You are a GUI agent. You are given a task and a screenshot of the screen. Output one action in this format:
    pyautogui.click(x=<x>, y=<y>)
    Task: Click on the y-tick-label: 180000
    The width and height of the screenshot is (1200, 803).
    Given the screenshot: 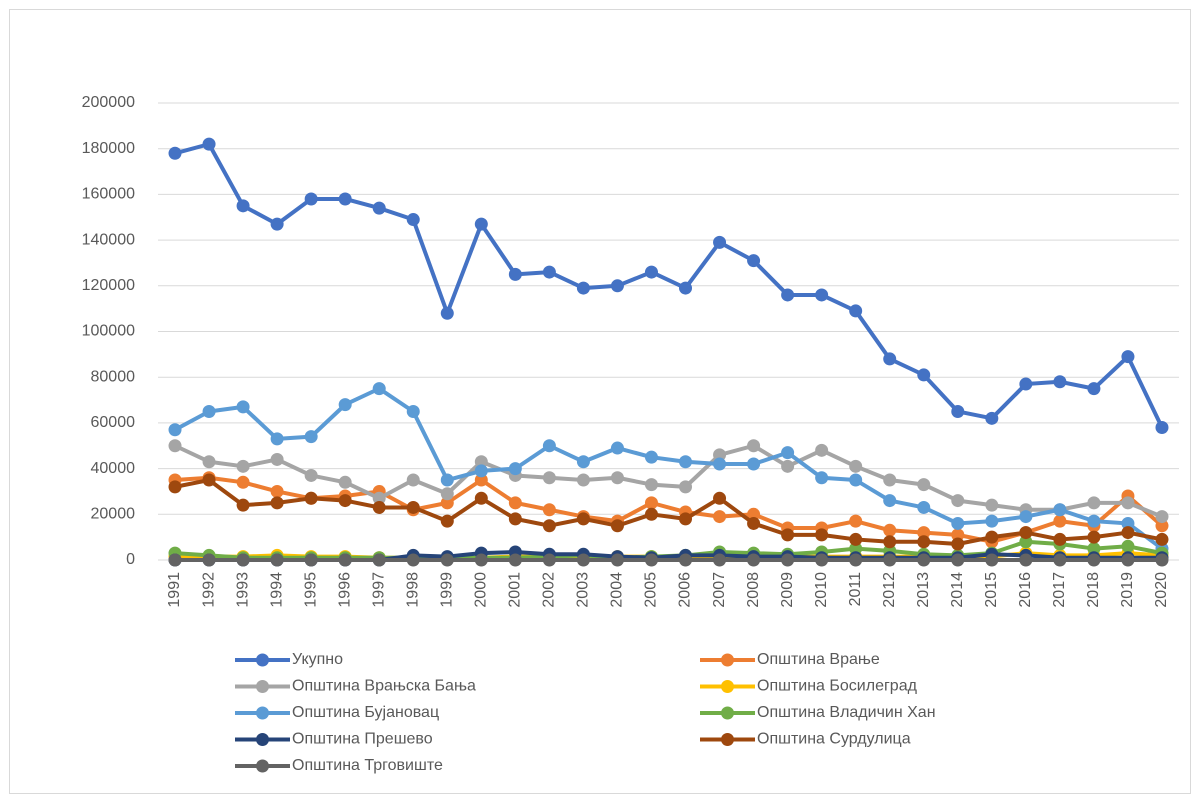 What is the action you would take?
    pyautogui.click(x=108, y=148)
    